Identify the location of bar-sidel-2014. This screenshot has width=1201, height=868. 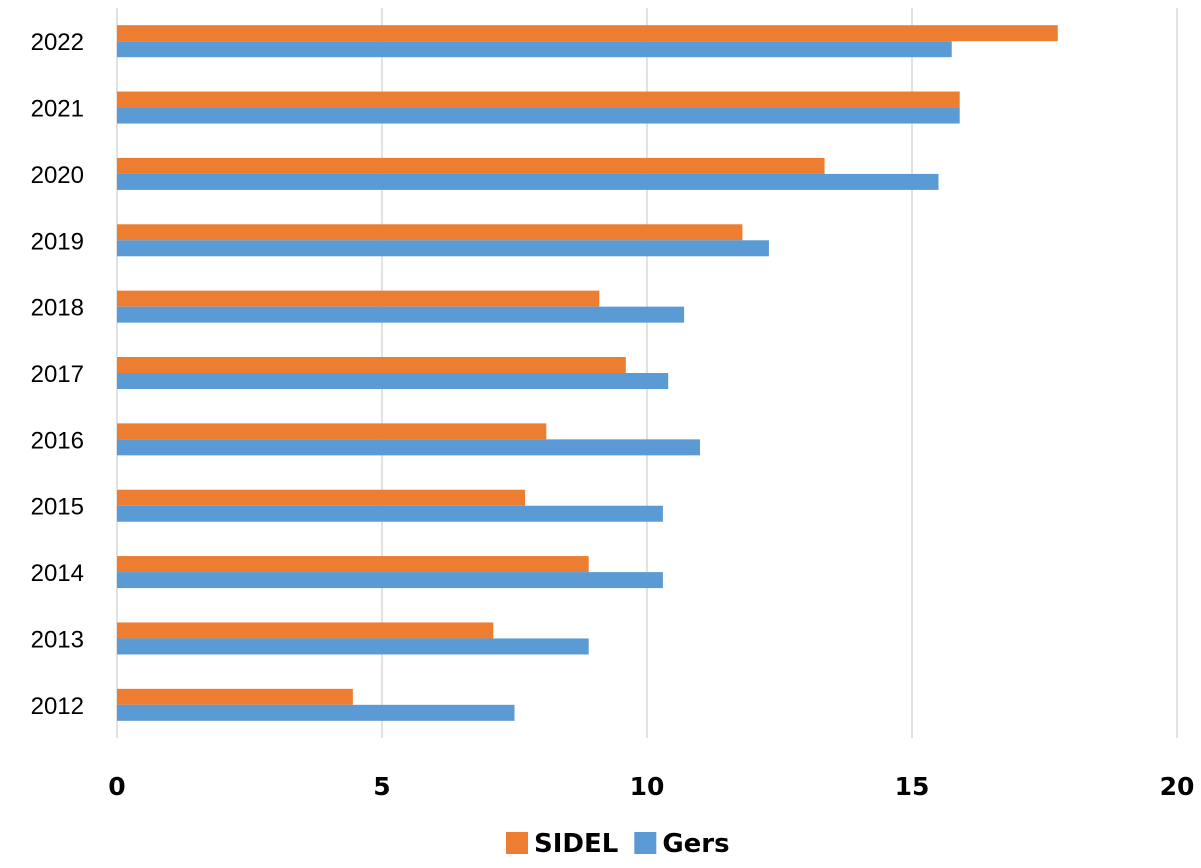
(353, 564).